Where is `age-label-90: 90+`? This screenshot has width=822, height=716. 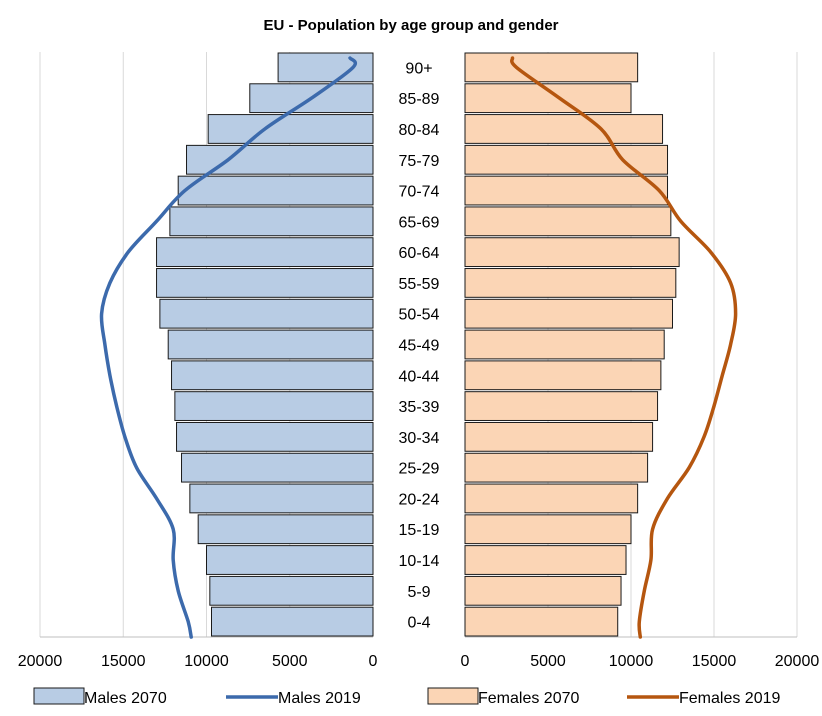
age-label-90: 90+ is located at coordinates (418, 68).